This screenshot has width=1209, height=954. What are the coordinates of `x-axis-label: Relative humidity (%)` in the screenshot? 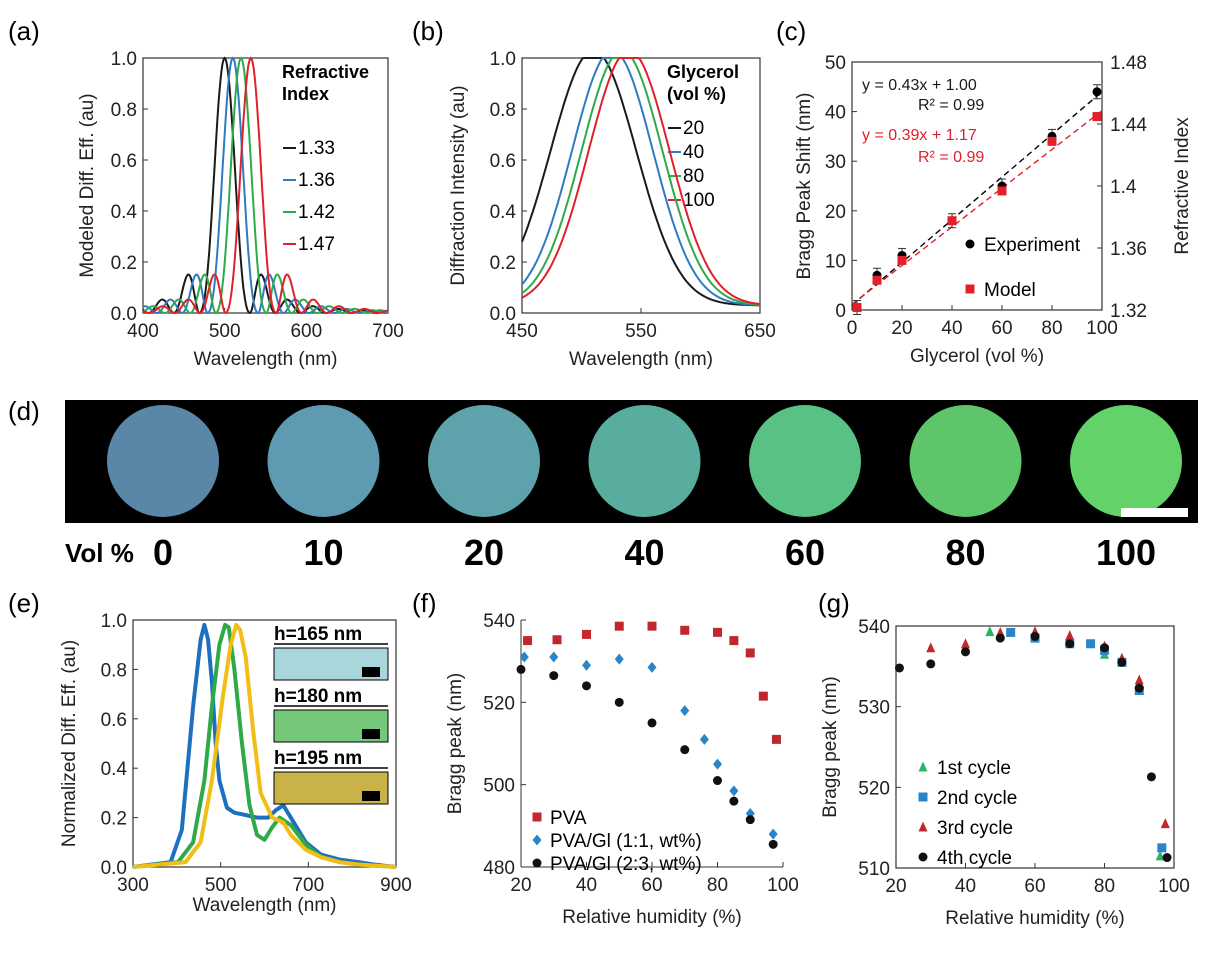 It's located at (652, 917).